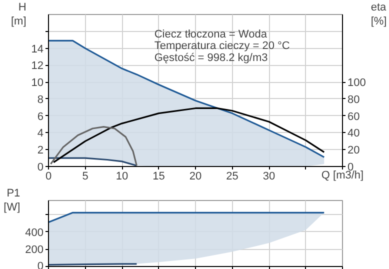 This screenshot has height=269, width=389. I want to click on x-tick-label: 0, so click(48, 176).